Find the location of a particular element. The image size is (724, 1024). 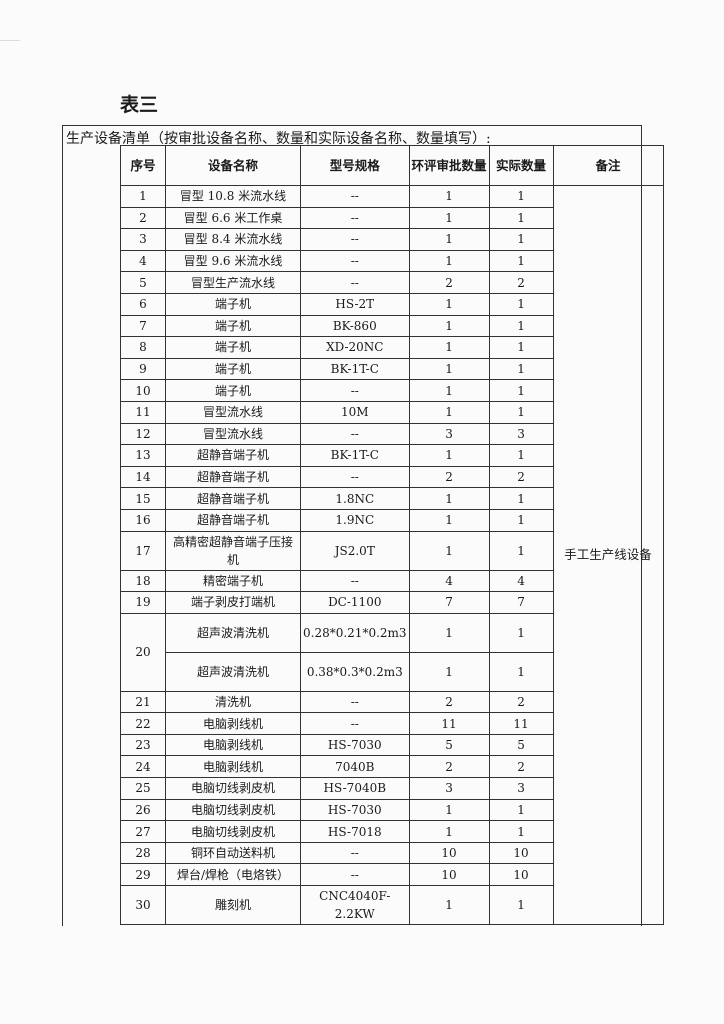

cell-seq: 28 is located at coordinates (143, 853).